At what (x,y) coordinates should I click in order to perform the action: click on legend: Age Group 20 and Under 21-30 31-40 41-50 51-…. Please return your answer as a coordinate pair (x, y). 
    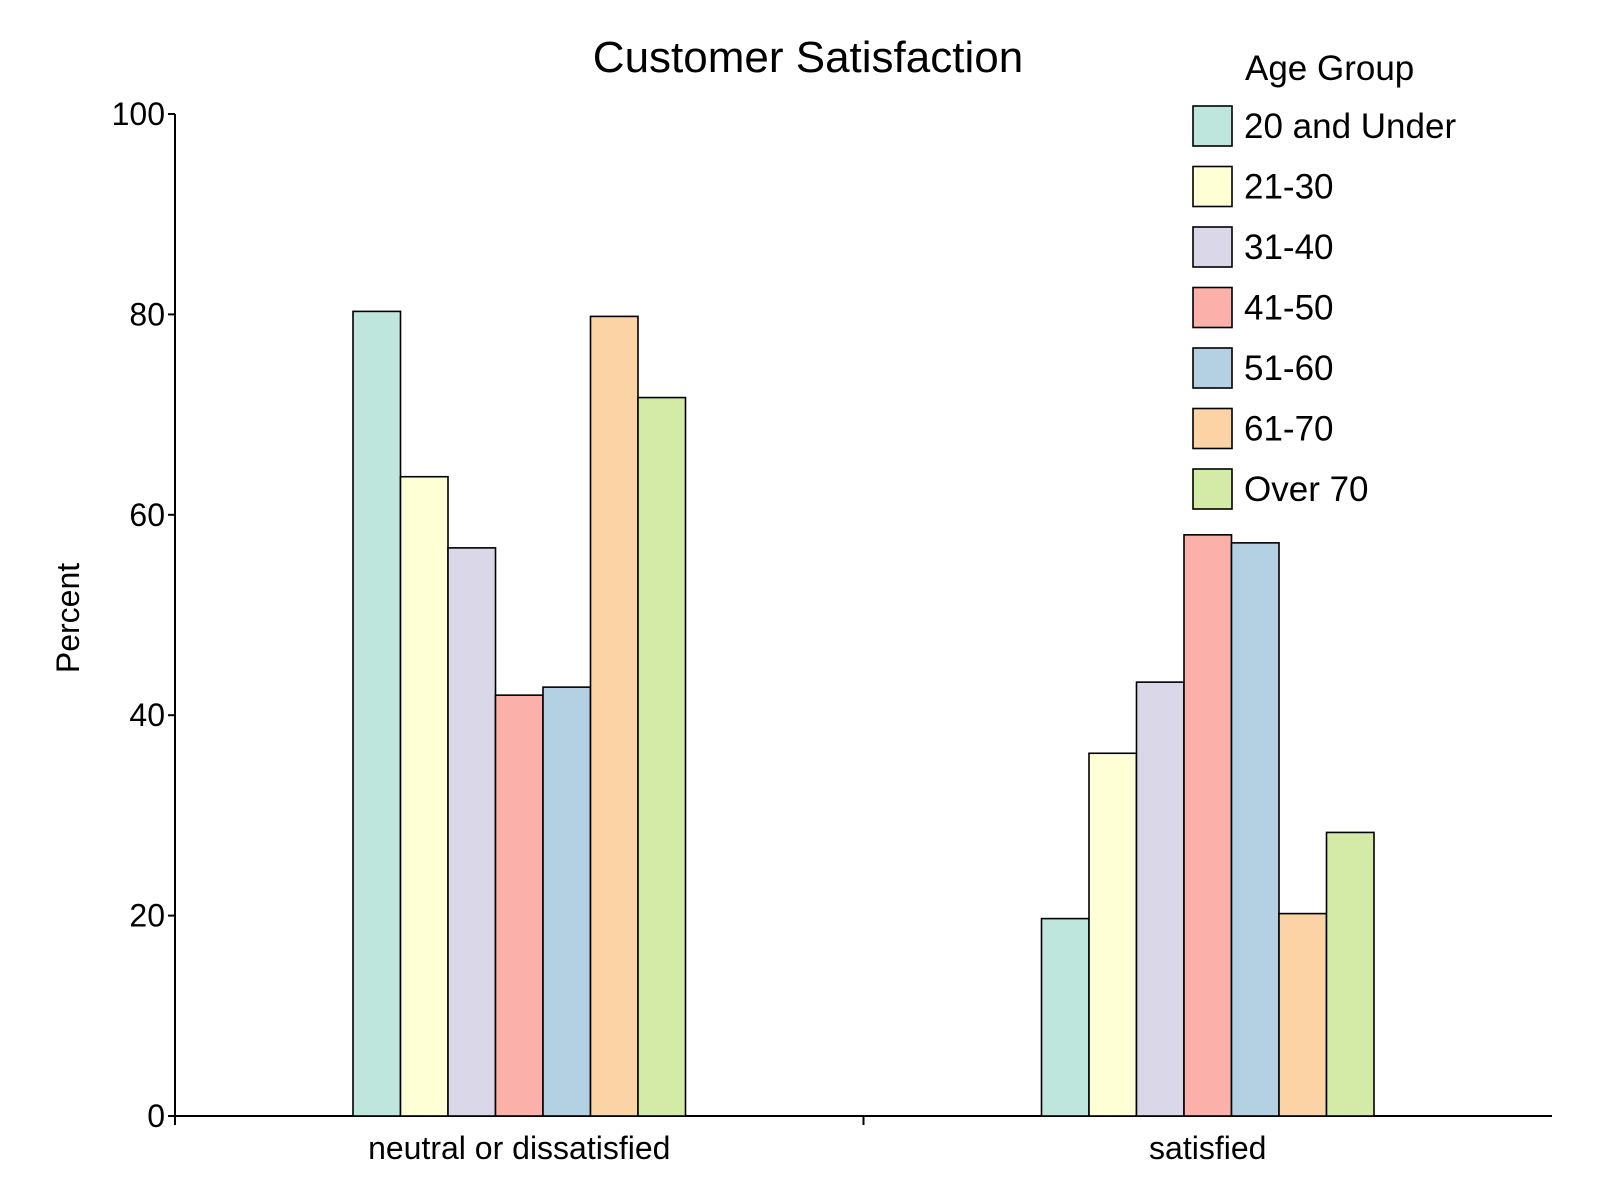
    Looking at the image, I should click on (1324, 279).